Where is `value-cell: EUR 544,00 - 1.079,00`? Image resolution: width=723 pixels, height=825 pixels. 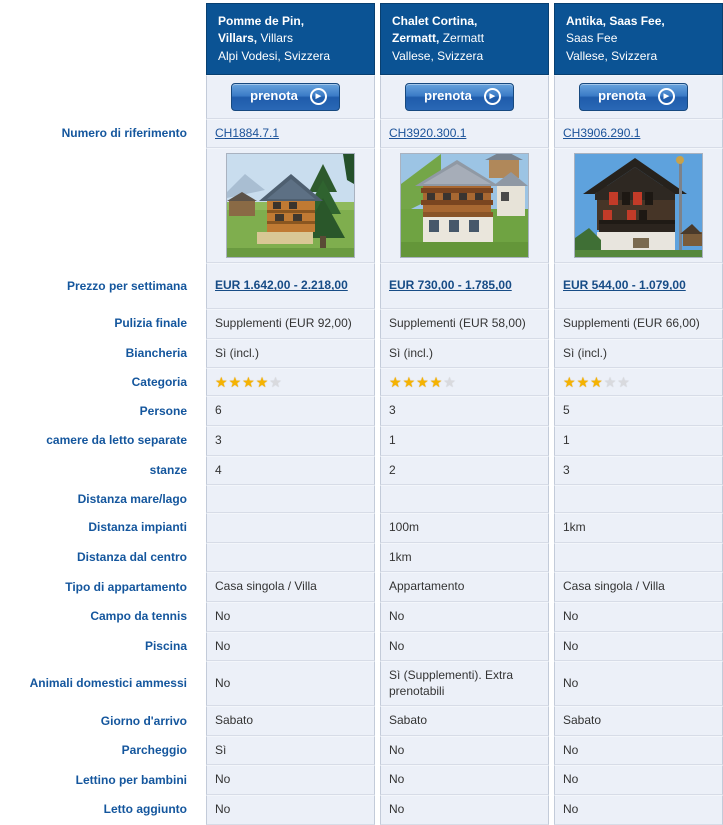
value-cell: EUR 544,00 - 1.079,00 is located at coordinates (638, 286).